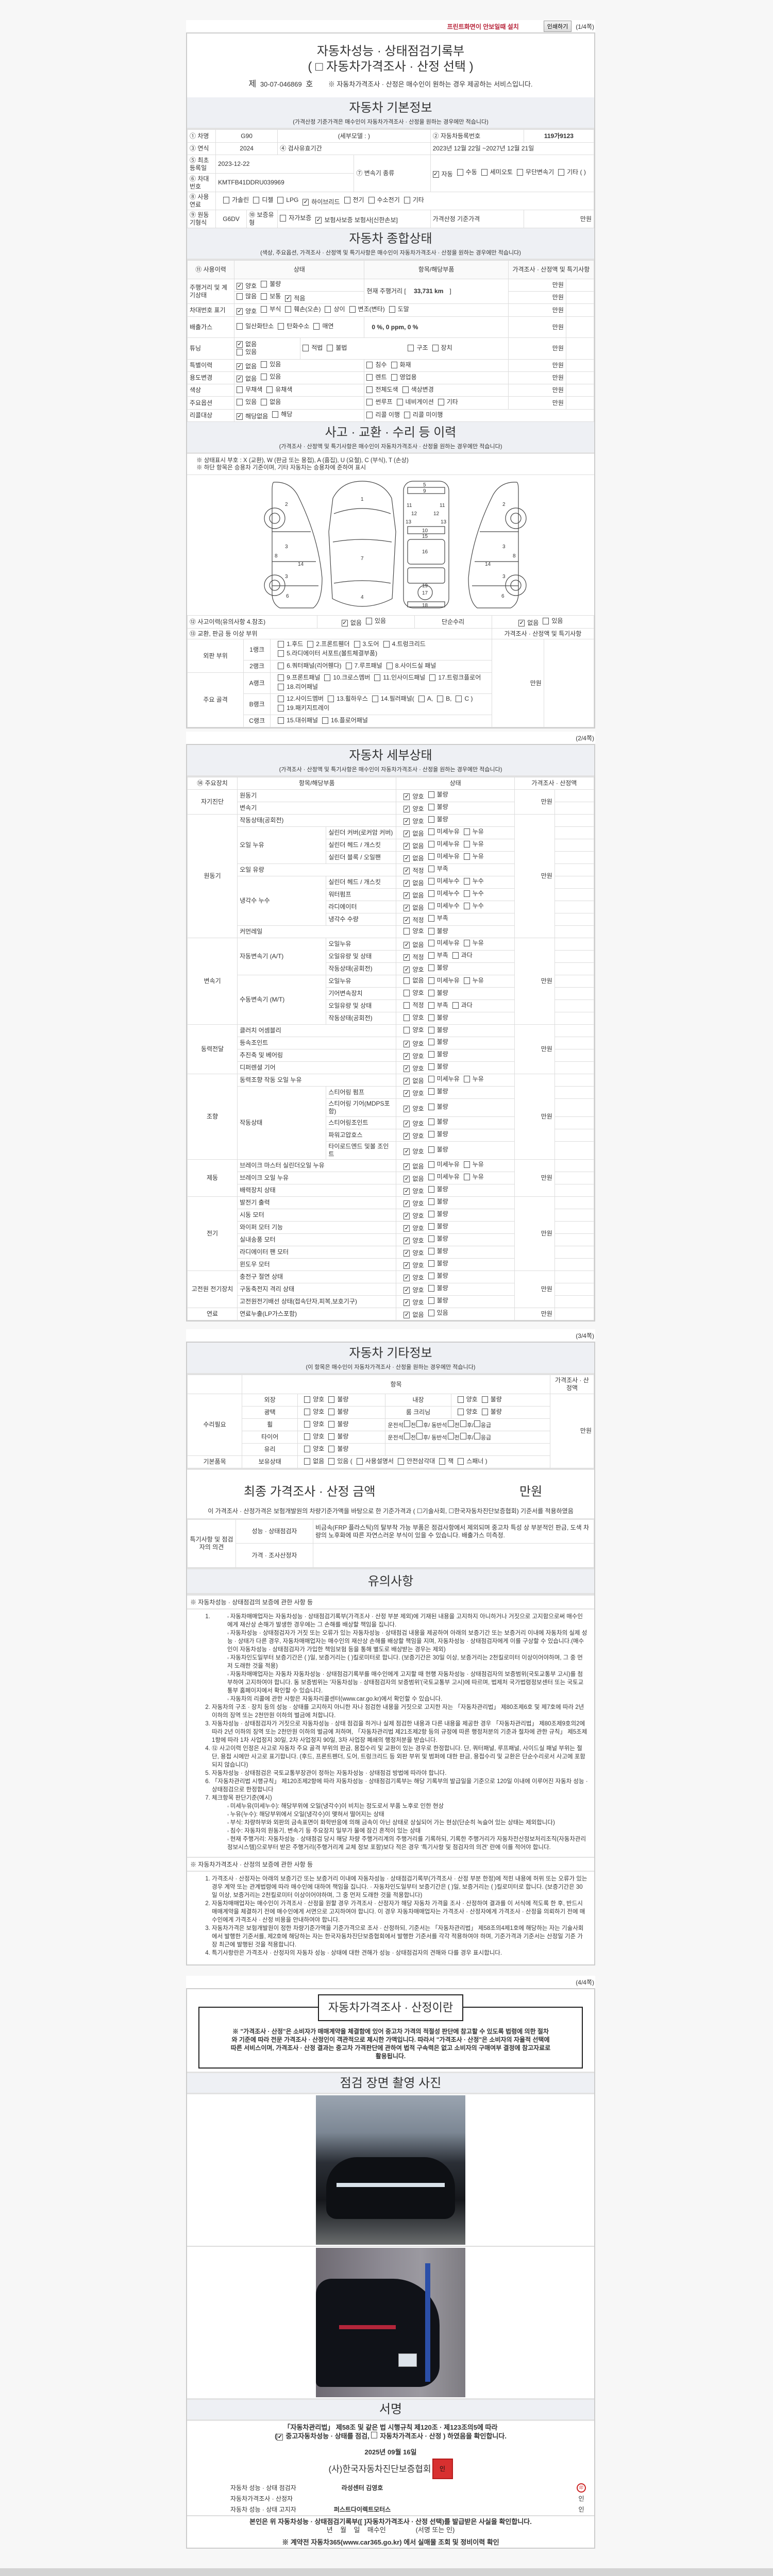  What do you see at coordinates (384, 200) in the screenshot?
I see `checkbox-option: 수소전기` at bounding box center [384, 200].